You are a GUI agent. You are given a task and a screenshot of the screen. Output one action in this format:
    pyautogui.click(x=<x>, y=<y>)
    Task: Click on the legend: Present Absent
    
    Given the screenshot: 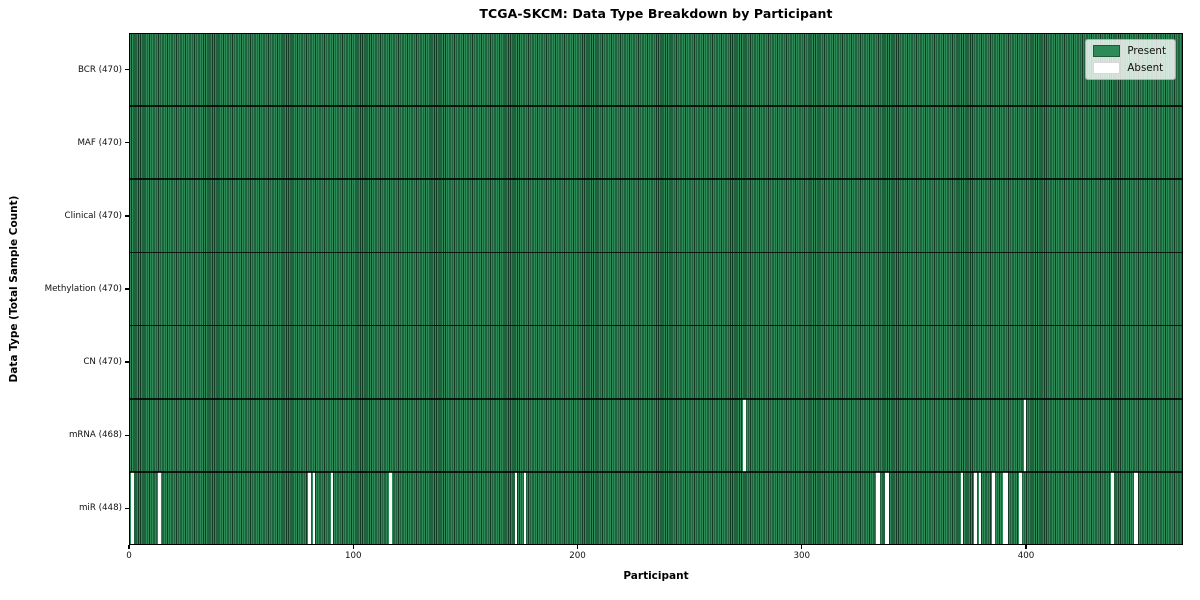 What is the action you would take?
    pyautogui.click(x=1130, y=59)
    